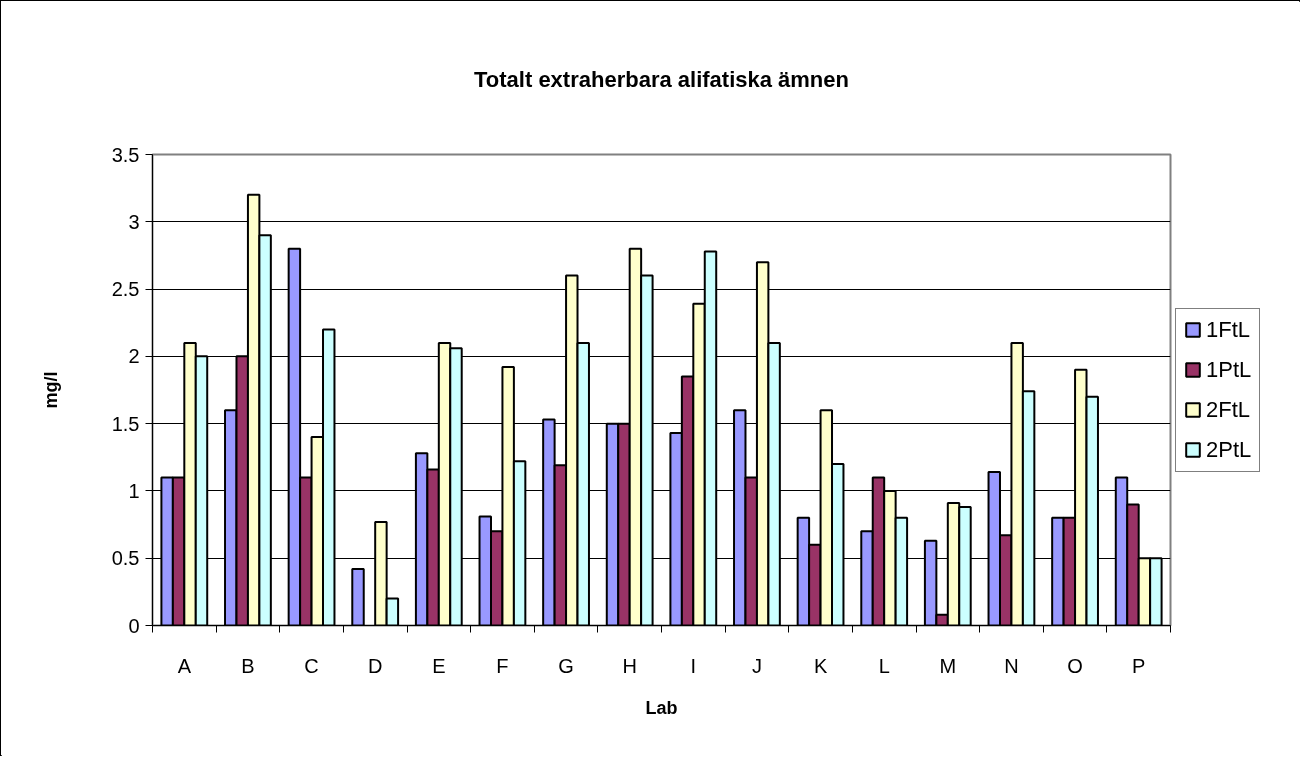 The height and width of the screenshot is (760, 1304). I want to click on x-tick-label: G, so click(566, 665).